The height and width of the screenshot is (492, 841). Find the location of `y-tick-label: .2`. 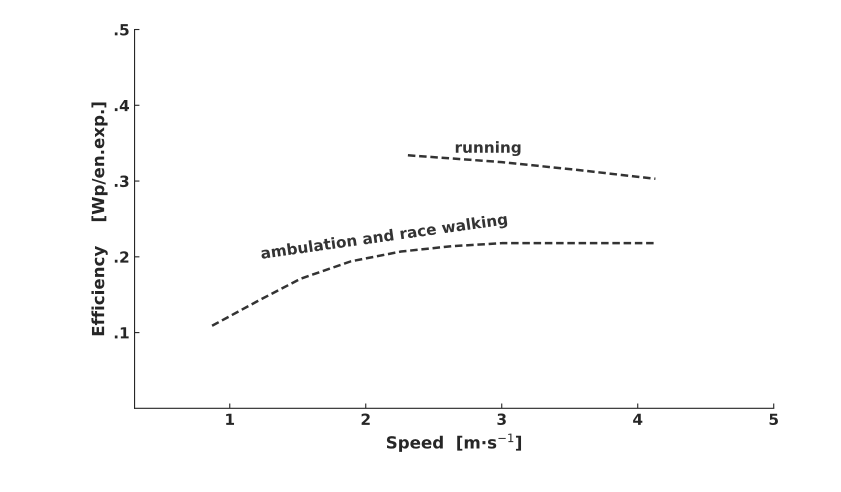

y-tick-label: .2 is located at coordinates (121, 257).